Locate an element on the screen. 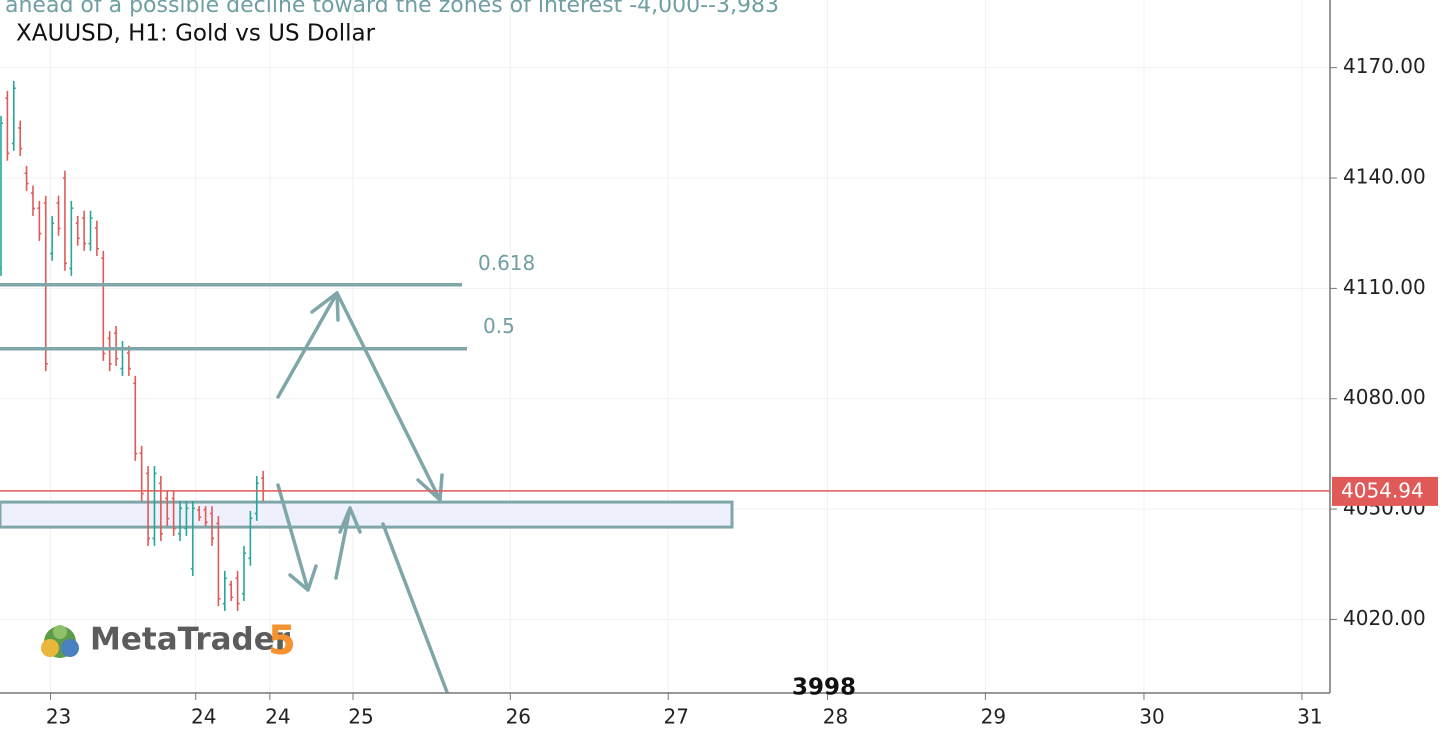  zone is located at coordinates (367, 514).